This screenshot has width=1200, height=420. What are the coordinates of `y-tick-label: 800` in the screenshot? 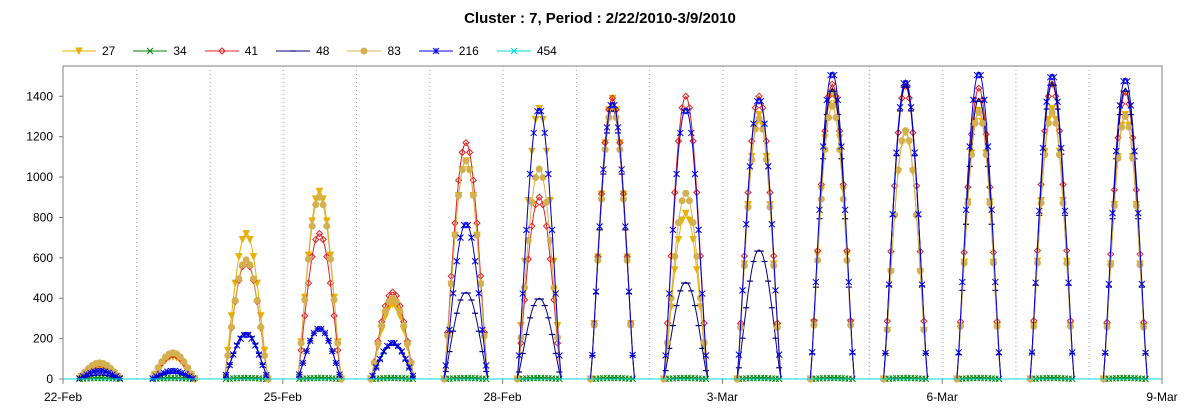 It's located at (43, 217).